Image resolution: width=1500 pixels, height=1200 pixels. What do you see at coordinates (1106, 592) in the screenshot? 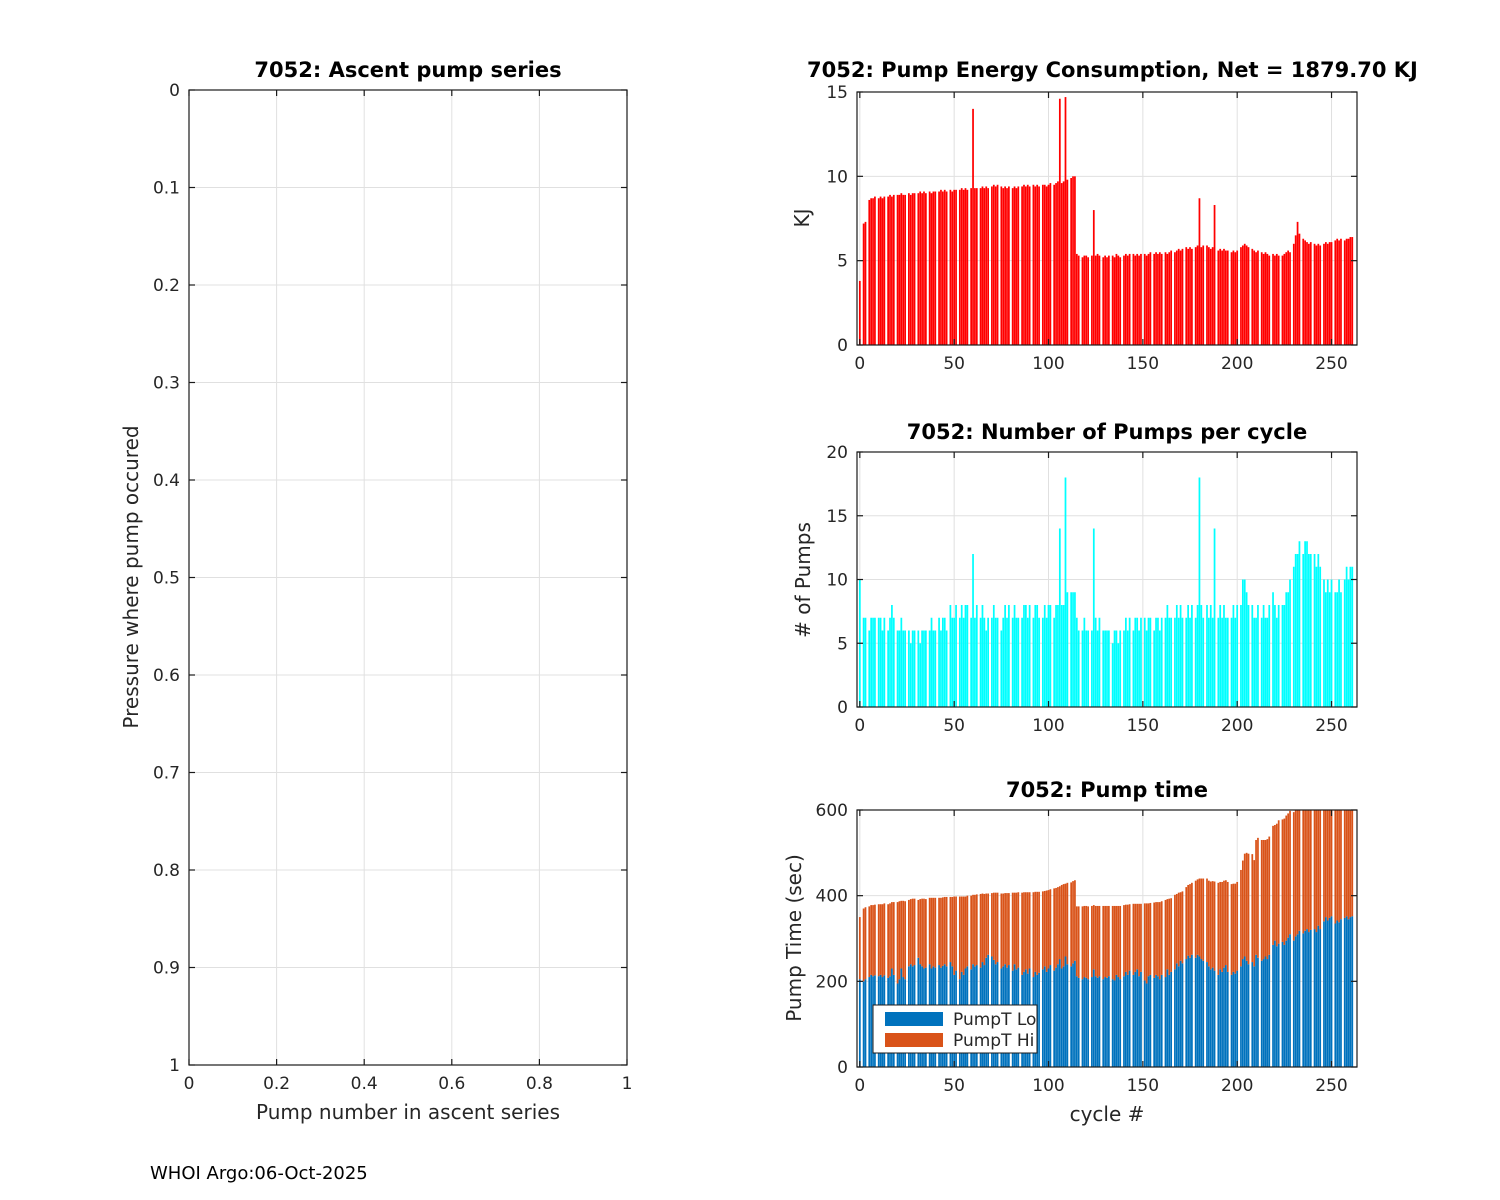
I see `pumps-bars` at bounding box center [1106, 592].